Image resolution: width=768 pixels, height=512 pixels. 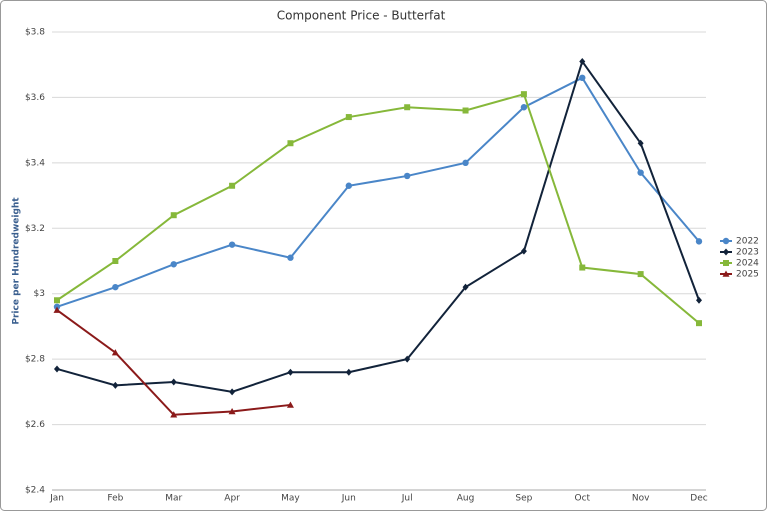 What do you see at coordinates (290, 499) in the screenshot?
I see `x-tick-label: May` at bounding box center [290, 499].